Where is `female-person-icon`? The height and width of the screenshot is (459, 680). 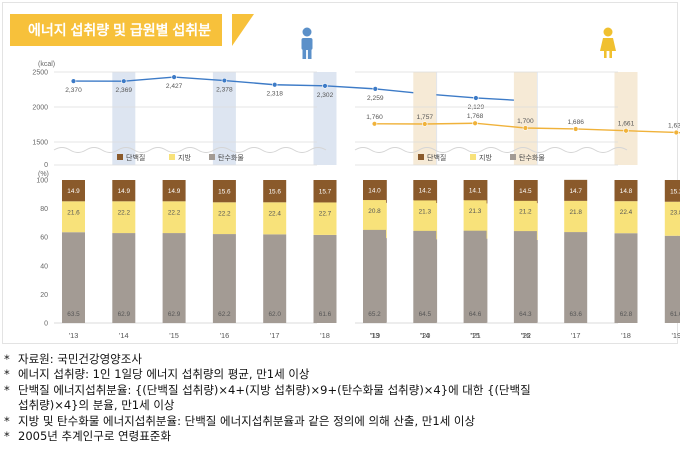 female-person-icon is located at coordinates (608, 42).